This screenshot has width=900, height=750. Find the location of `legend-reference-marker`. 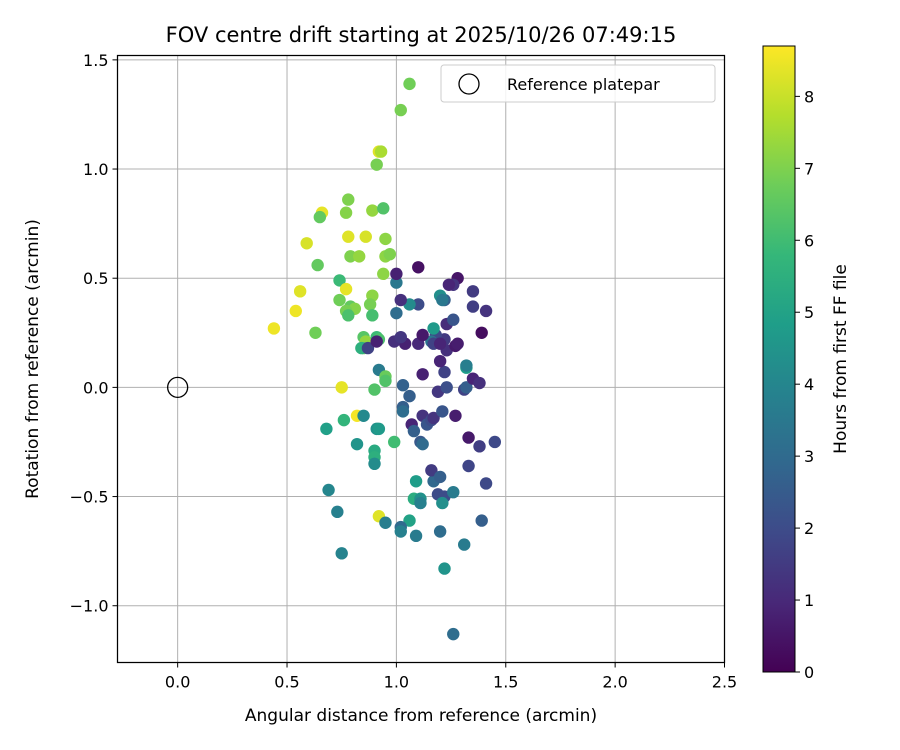

legend-reference-marker is located at coordinates (469, 84).